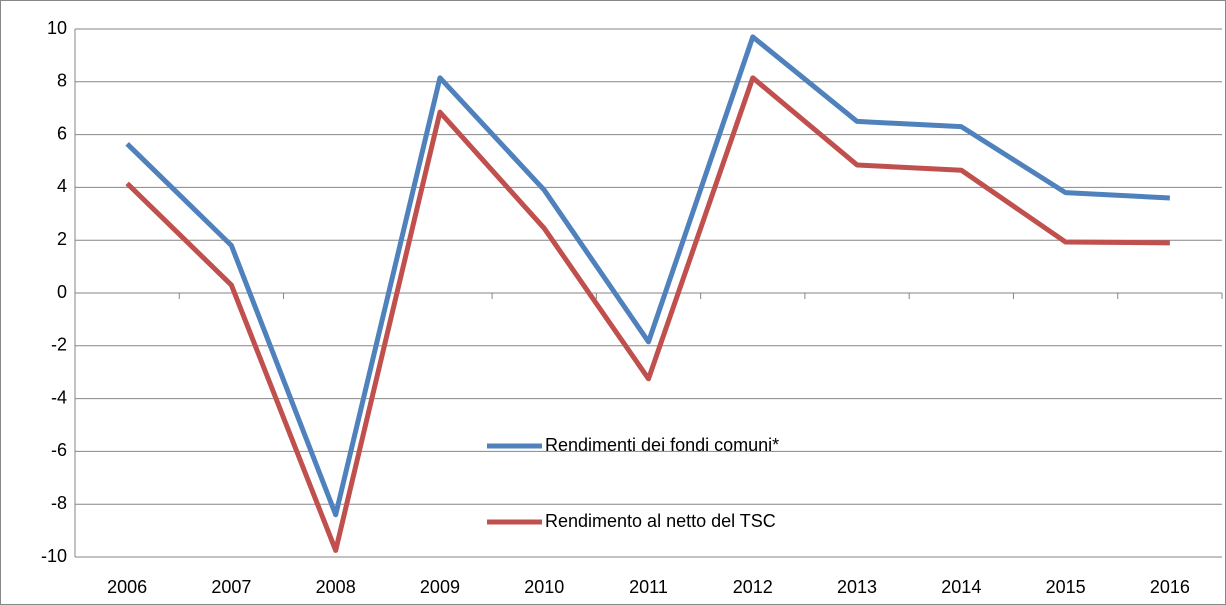 The width and height of the screenshot is (1226, 605). Describe the element at coordinates (59, 450) in the screenshot. I see `y-tick-label: -6` at that location.